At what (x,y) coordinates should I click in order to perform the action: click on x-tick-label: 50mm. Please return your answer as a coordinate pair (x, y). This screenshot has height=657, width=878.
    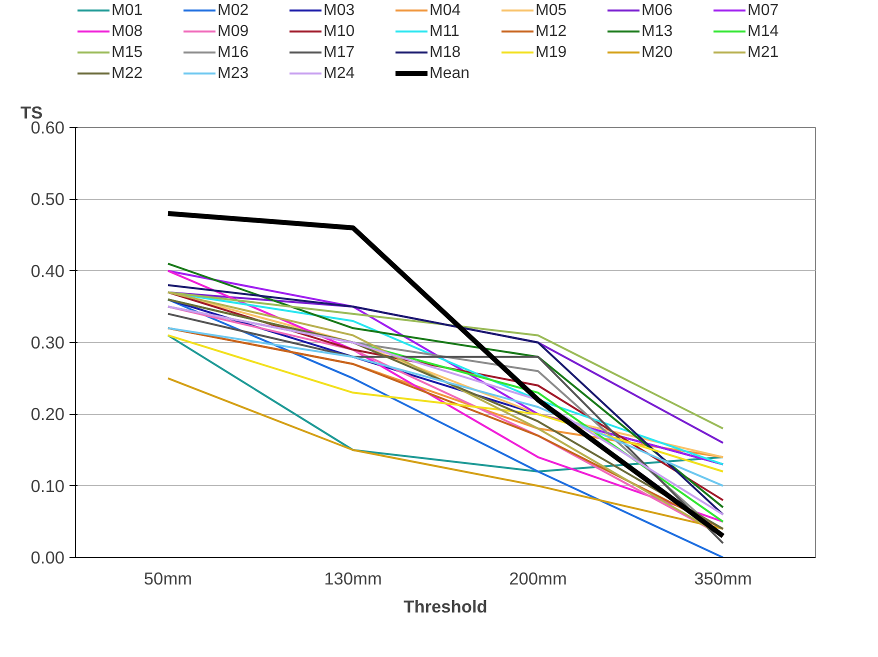
    Looking at the image, I should click on (168, 578).